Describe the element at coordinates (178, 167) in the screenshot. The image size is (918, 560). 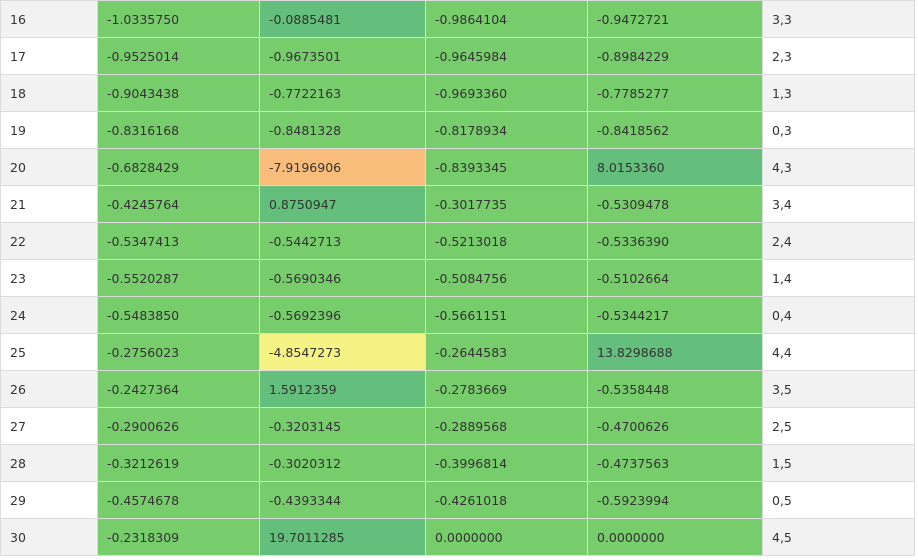
I see `value-cell-col1: -0.6828429` at that location.